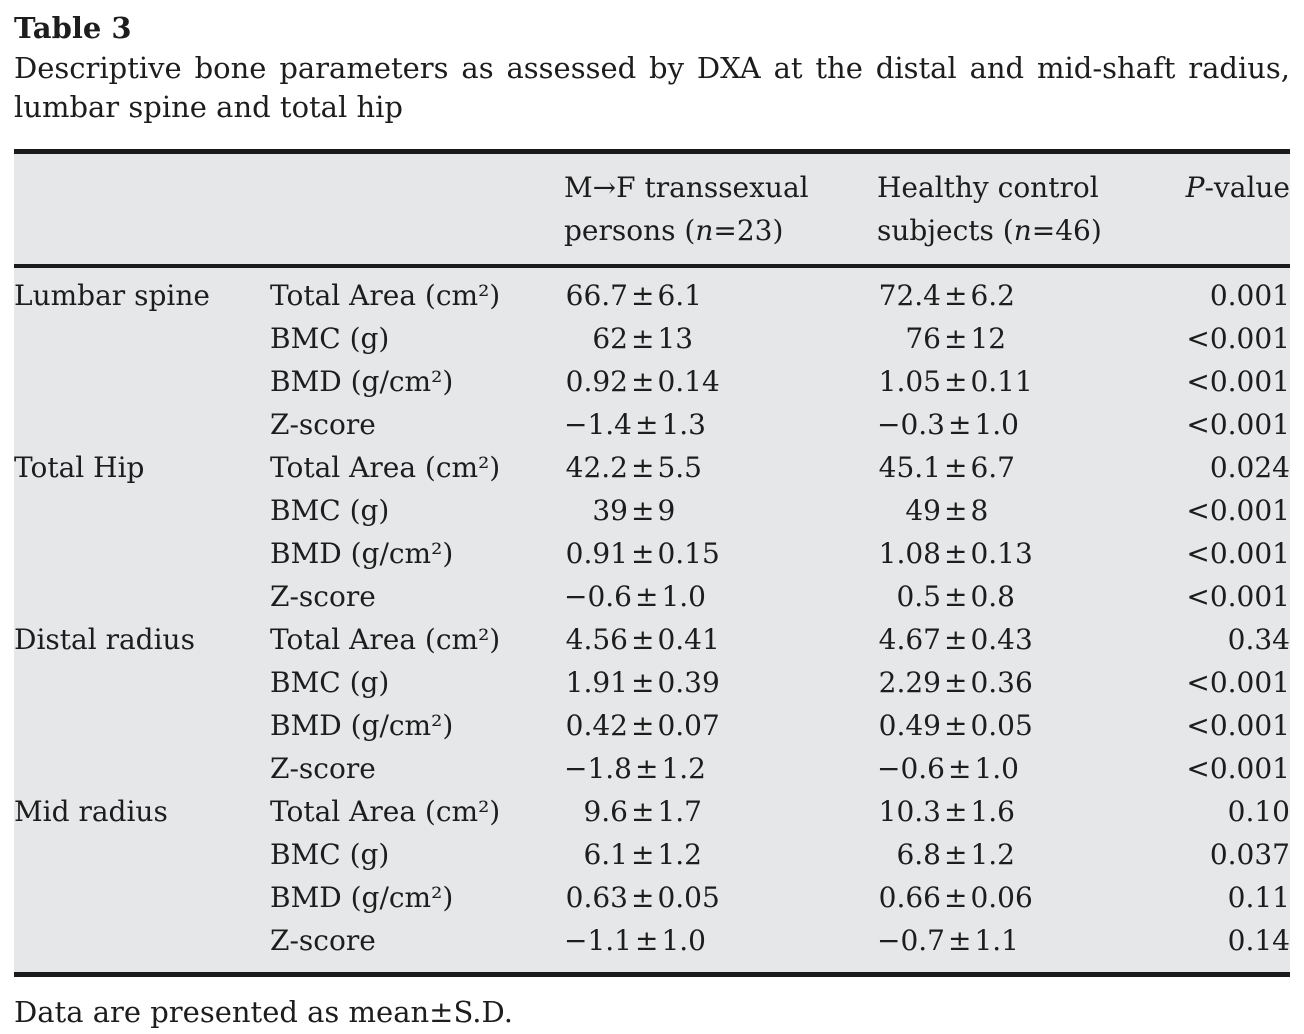 The height and width of the screenshot is (1034, 1304). What do you see at coordinates (945, 230) in the screenshot?
I see `header-line2-pre: subjects (` at bounding box center [945, 230].